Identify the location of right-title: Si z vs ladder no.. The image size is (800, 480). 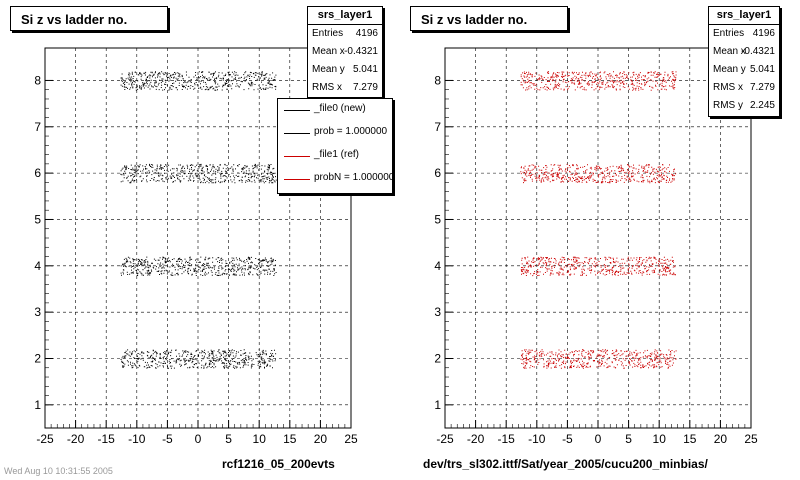
(474, 19).